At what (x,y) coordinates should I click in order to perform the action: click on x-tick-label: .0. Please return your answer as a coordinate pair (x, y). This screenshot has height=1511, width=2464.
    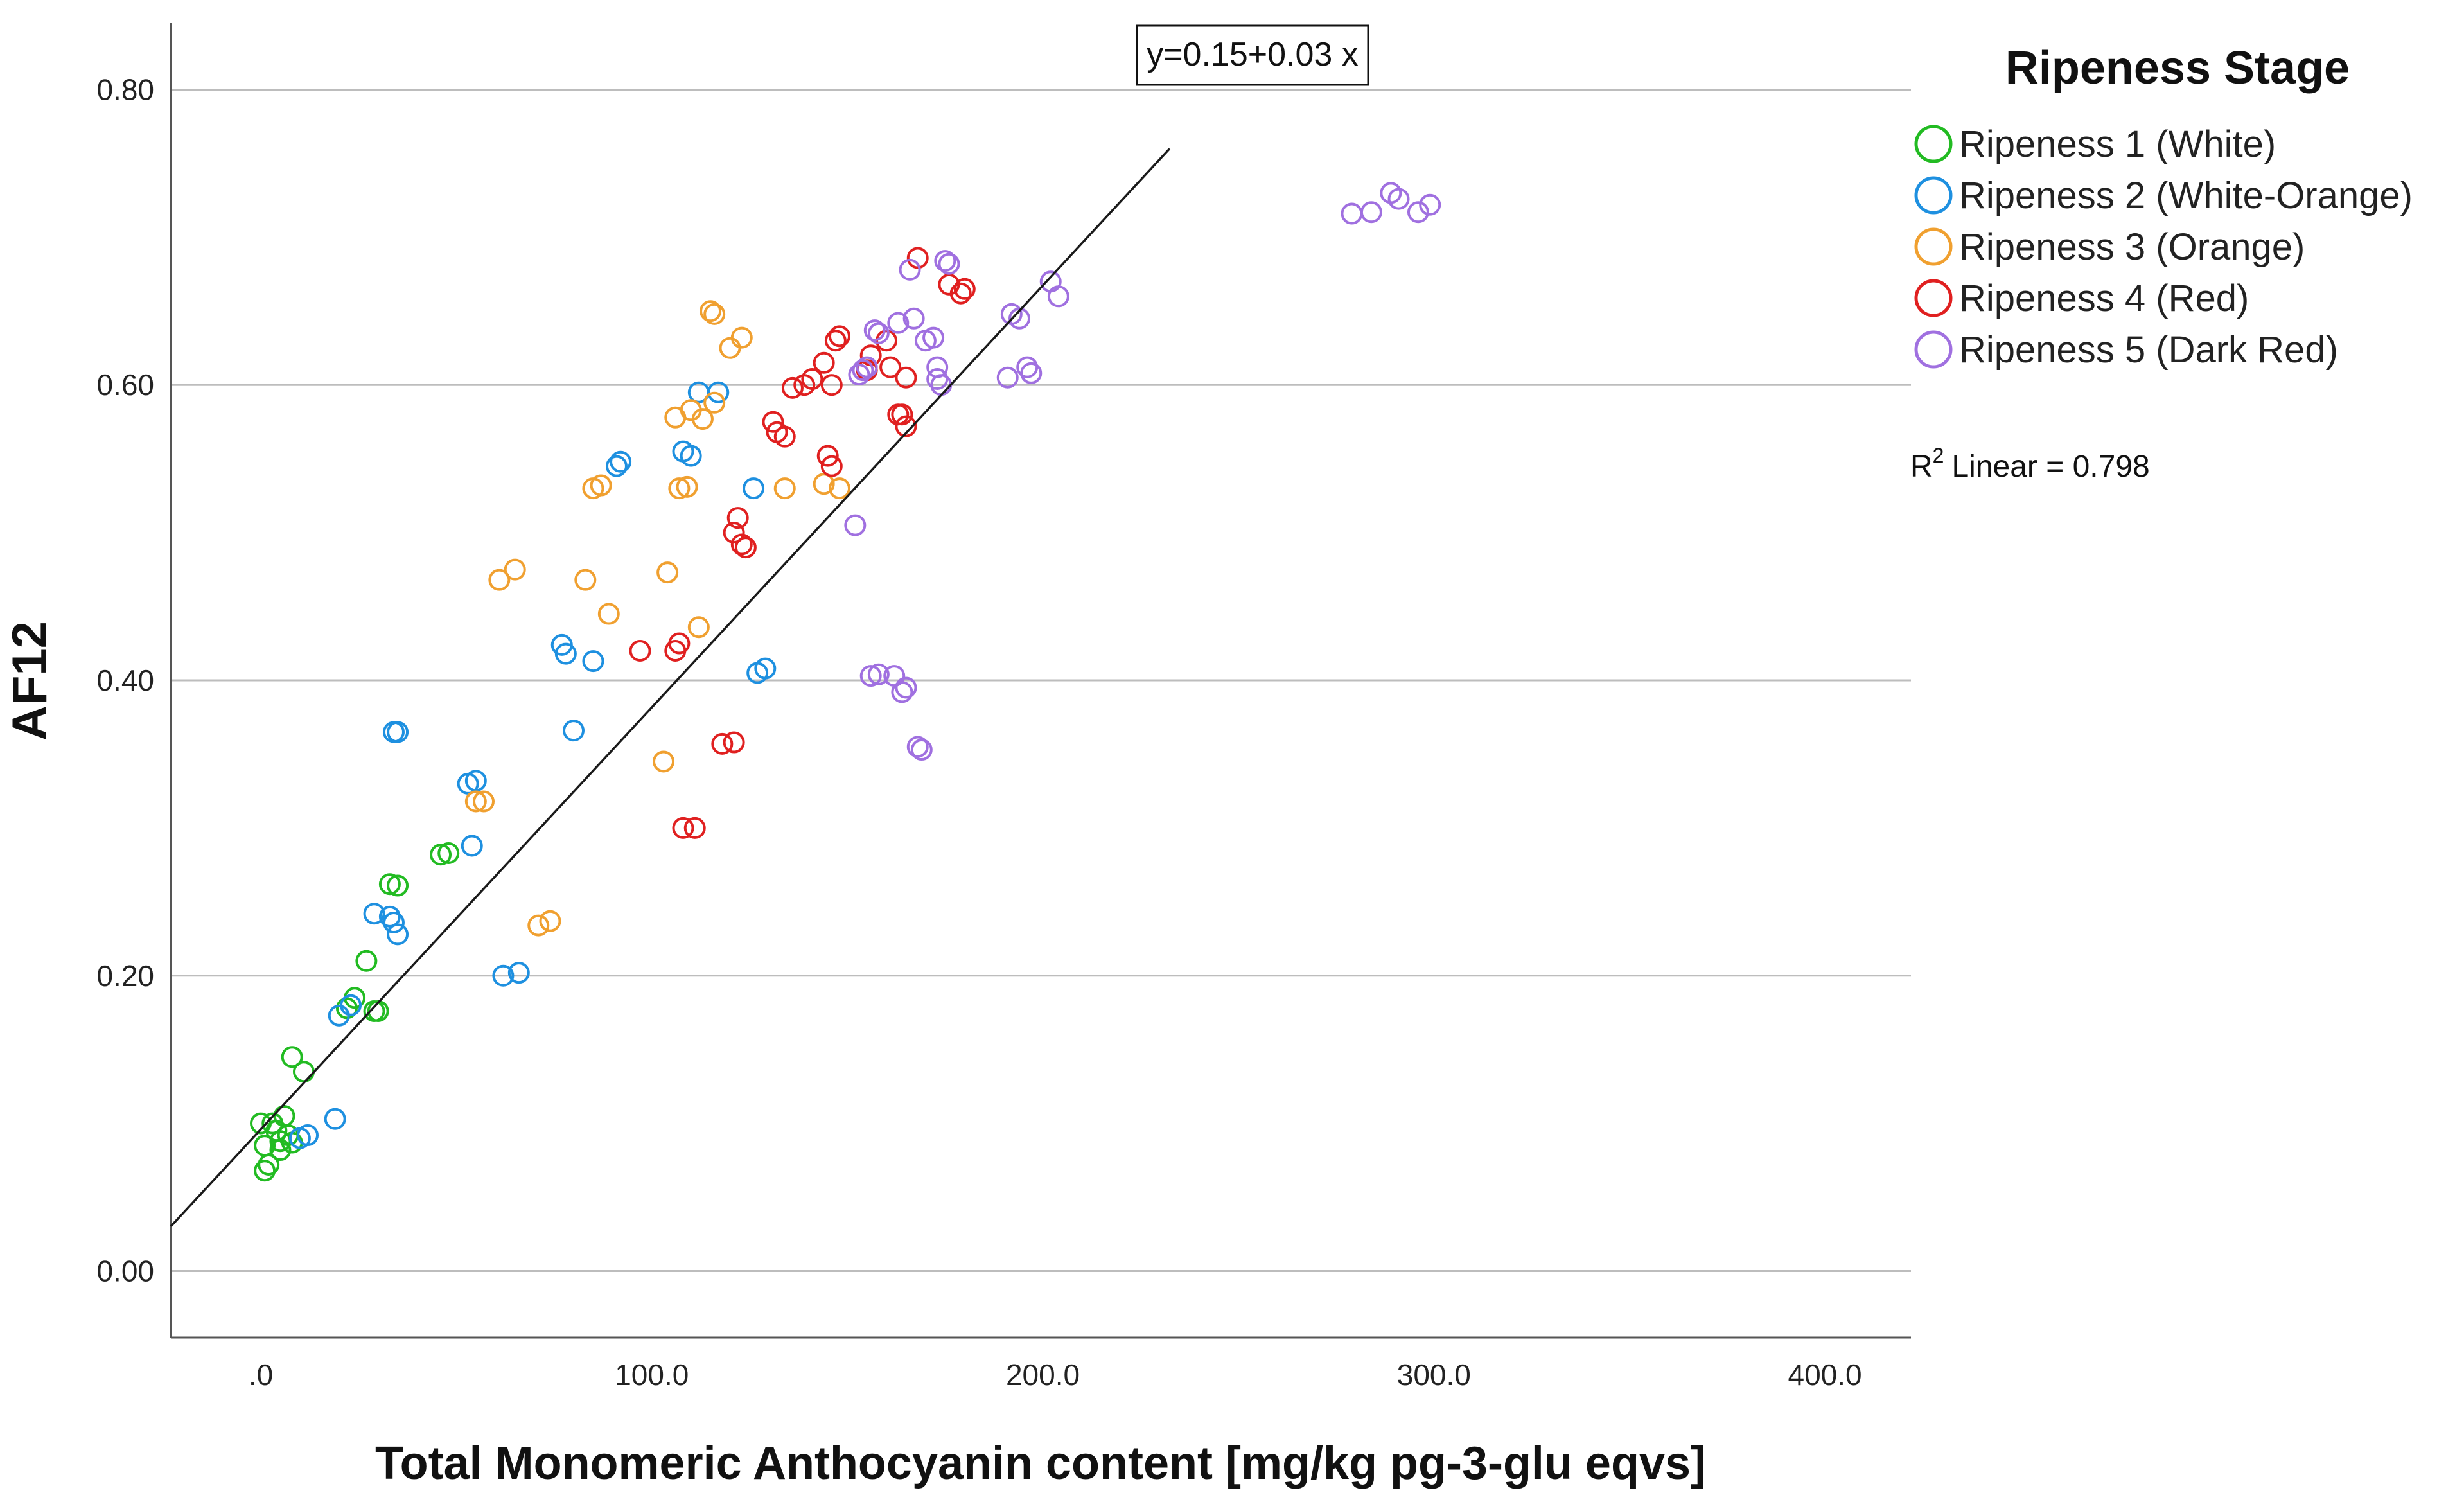
    Looking at the image, I should click on (261, 1375).